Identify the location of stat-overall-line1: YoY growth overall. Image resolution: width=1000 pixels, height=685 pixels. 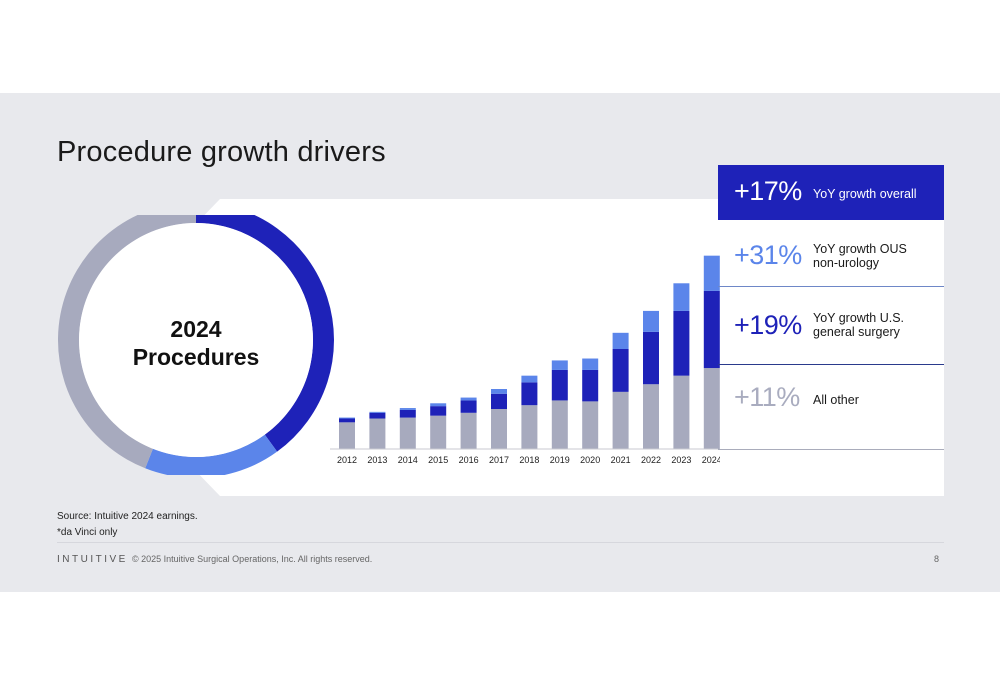
(865, 194).